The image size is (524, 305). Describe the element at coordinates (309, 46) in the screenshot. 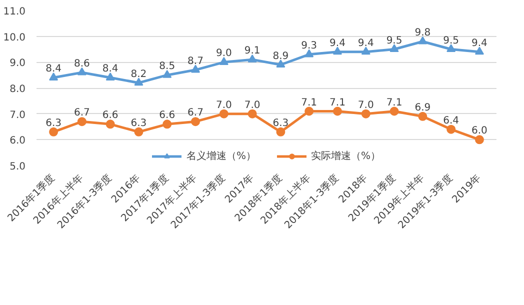

I see `data-label: 9.3` at that location.